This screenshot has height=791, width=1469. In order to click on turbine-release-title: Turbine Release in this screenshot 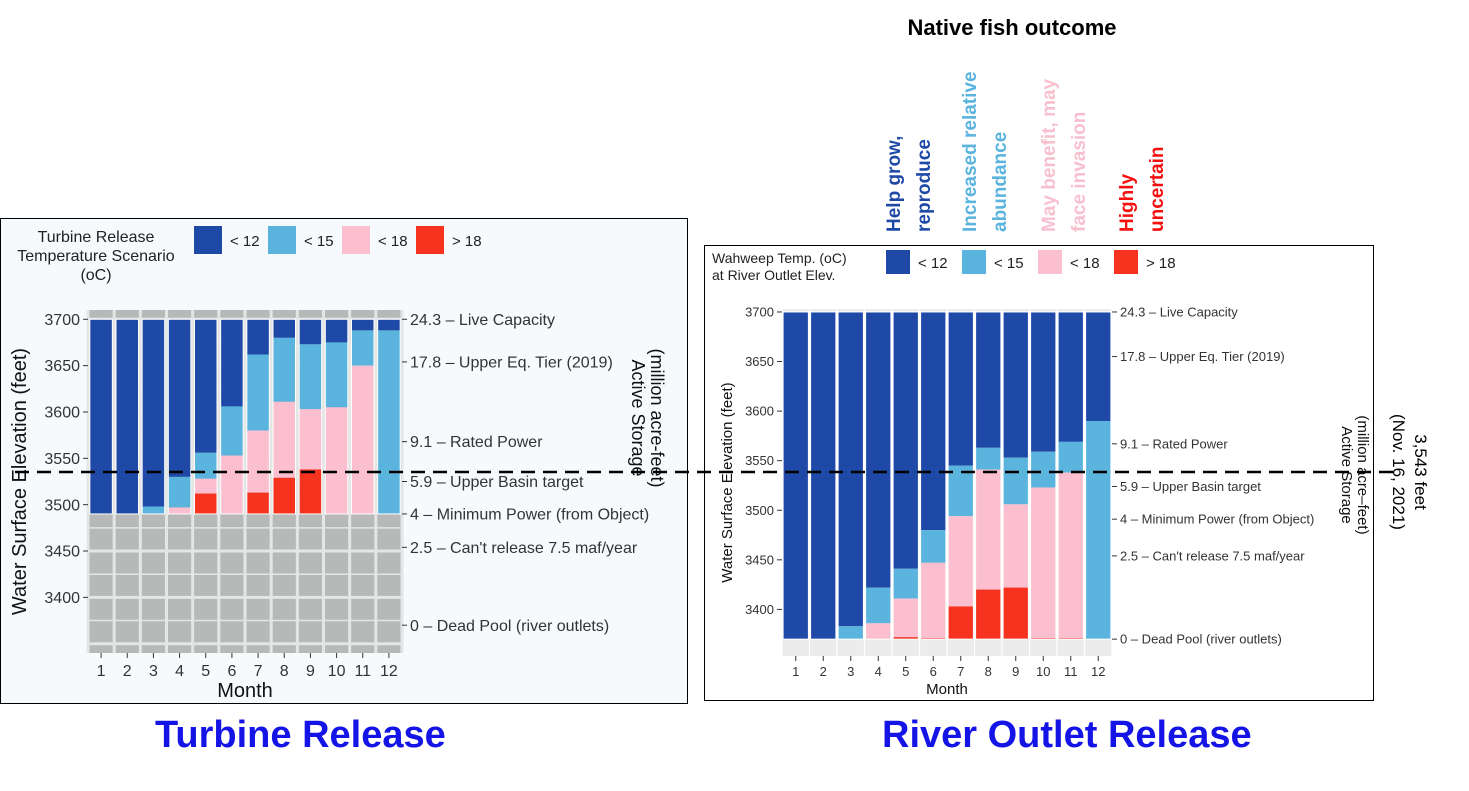, I will do `click(300, 735)`.